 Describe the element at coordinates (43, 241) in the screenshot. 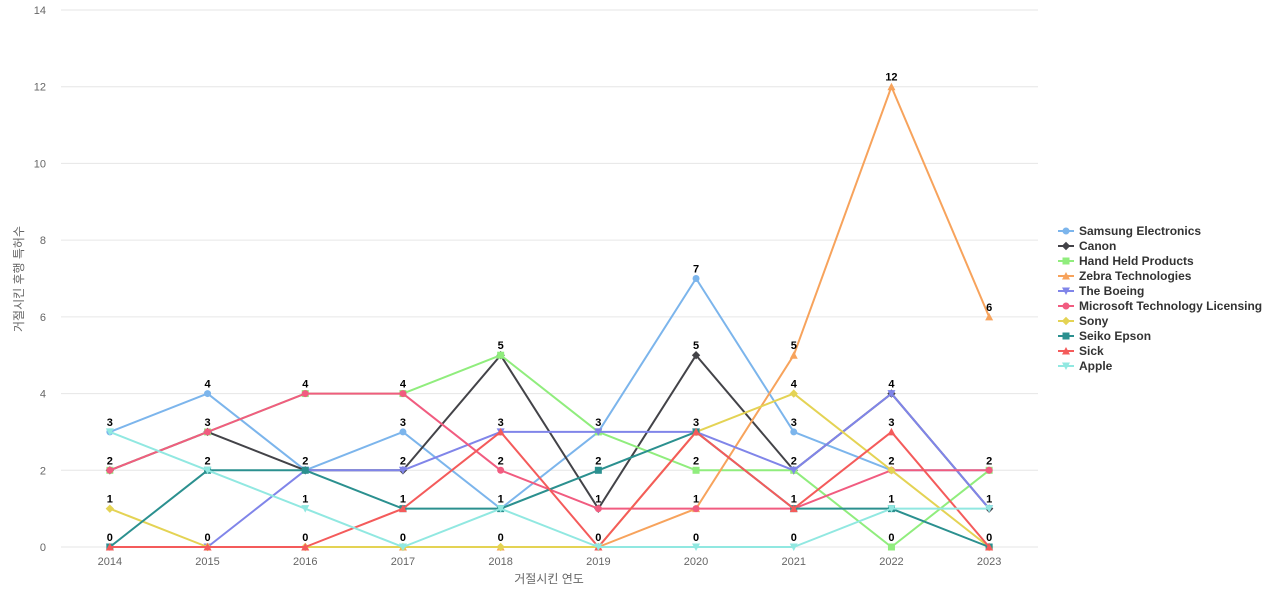

I see `y-tick-label: 8` at that location.